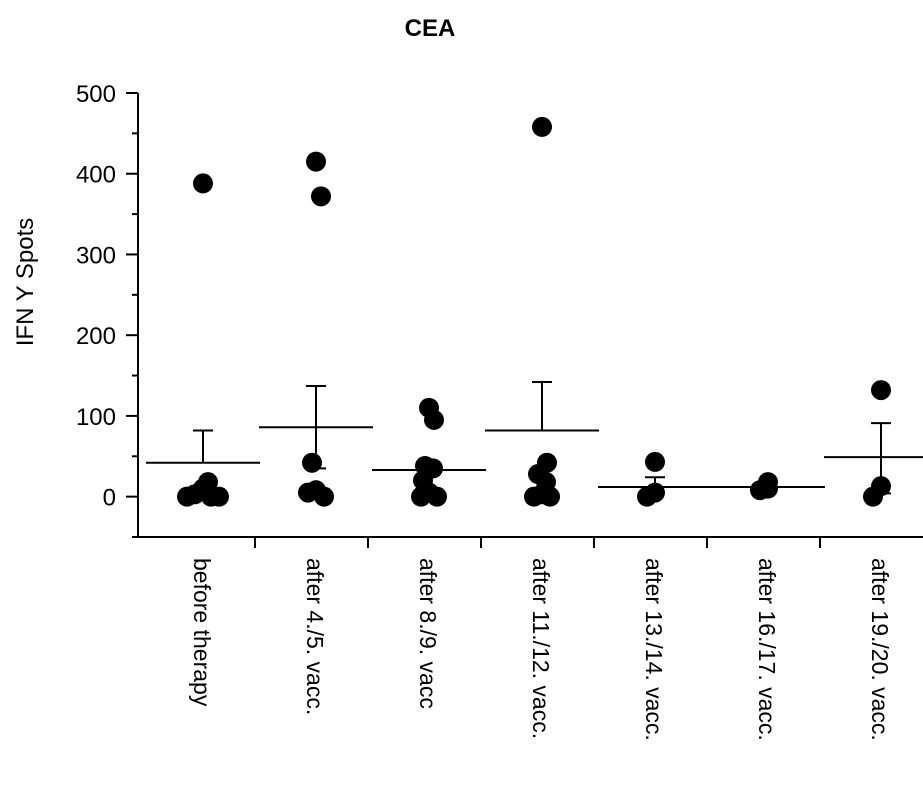 This screenshot has height=798, width=923. Describe the element at coordinates (96, 94) in the screenshot. I see `y-tick-label: 500` at that location.